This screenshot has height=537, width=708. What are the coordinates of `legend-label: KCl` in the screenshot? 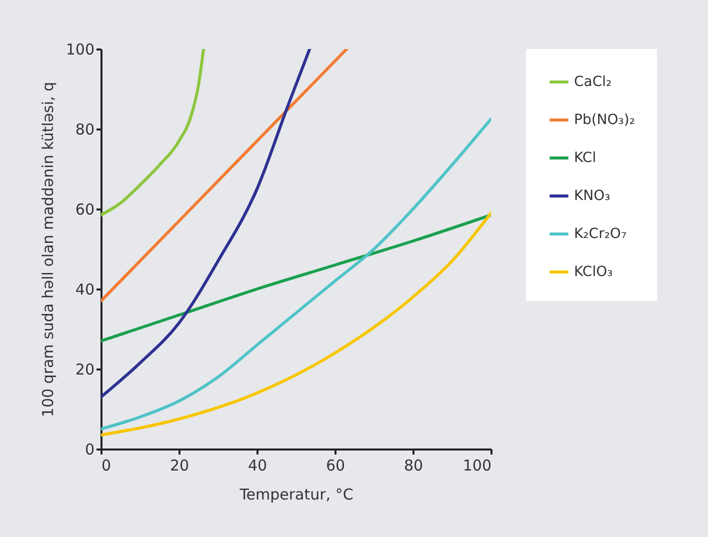 It's located at (585, 158).